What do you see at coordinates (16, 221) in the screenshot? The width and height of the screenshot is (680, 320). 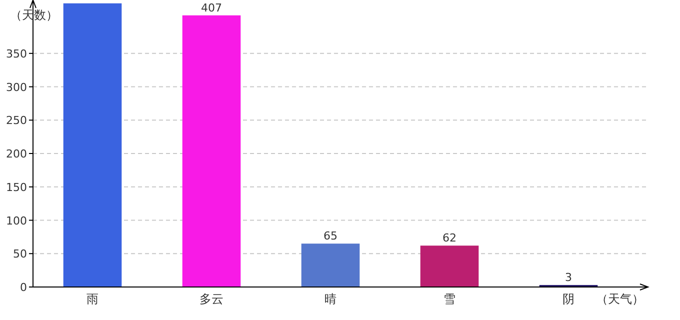 I see `y-tick-label: 100` at bounding box center [16, 221].